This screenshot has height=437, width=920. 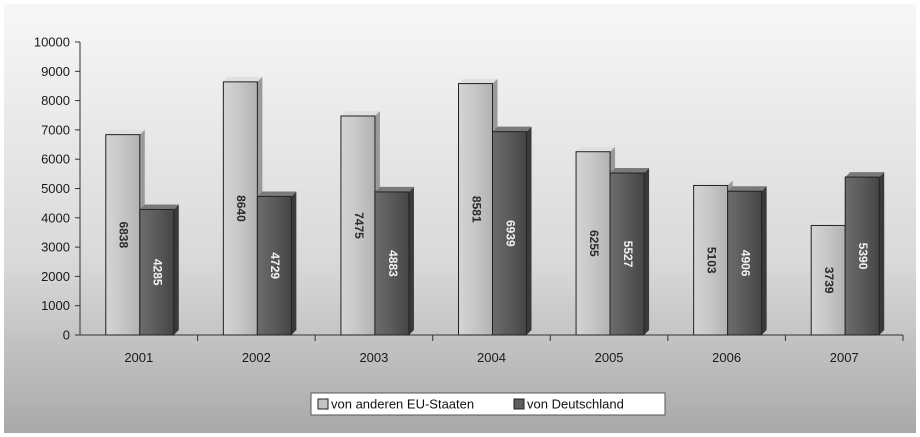 I want to click on y-tick-label: 5000, so click(x=55, y=188).